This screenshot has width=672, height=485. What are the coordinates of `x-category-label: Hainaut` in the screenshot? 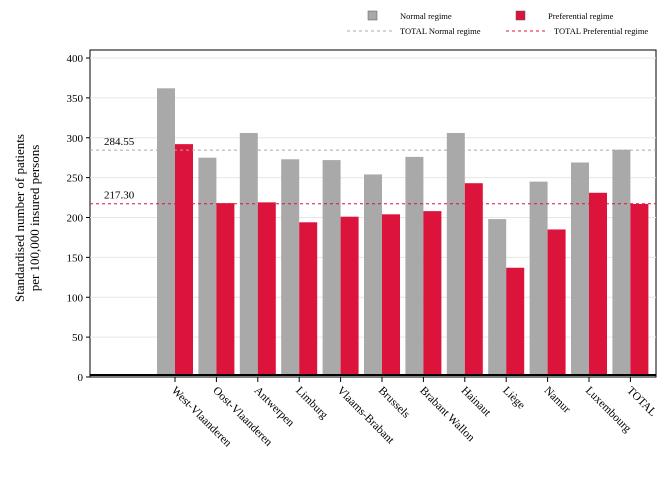 It's located at (476, 402).